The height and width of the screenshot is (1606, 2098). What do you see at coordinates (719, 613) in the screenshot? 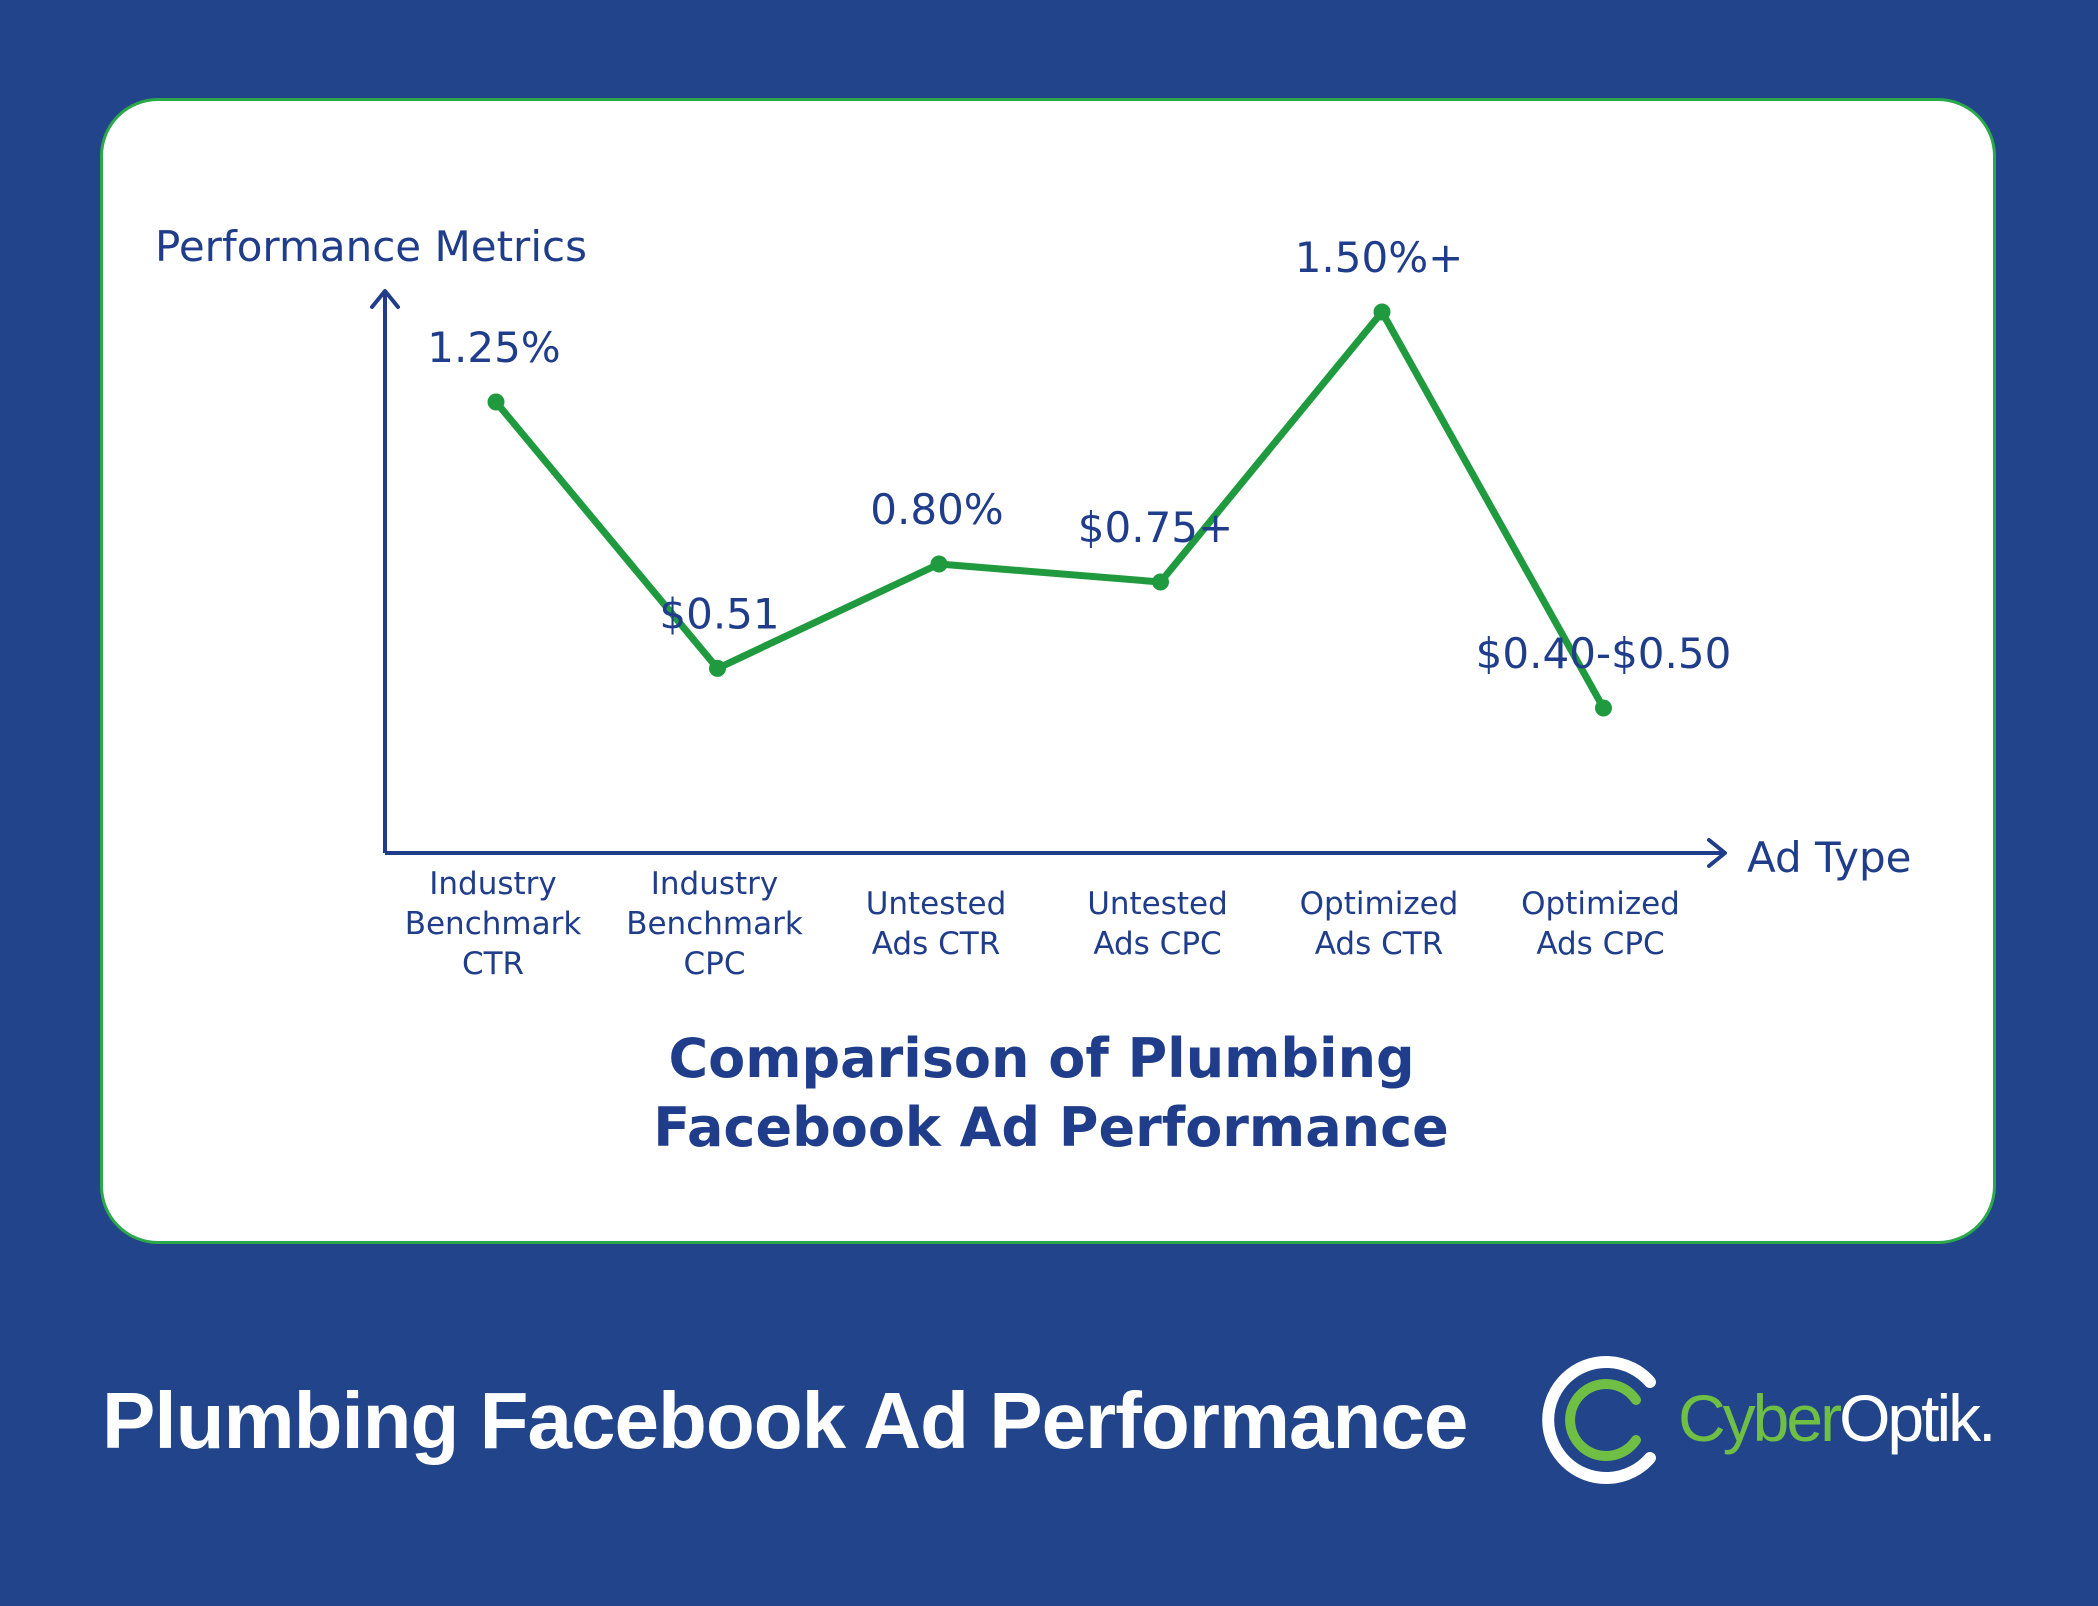
I see `data-label: $0.51` at bounding box center [719, 613].